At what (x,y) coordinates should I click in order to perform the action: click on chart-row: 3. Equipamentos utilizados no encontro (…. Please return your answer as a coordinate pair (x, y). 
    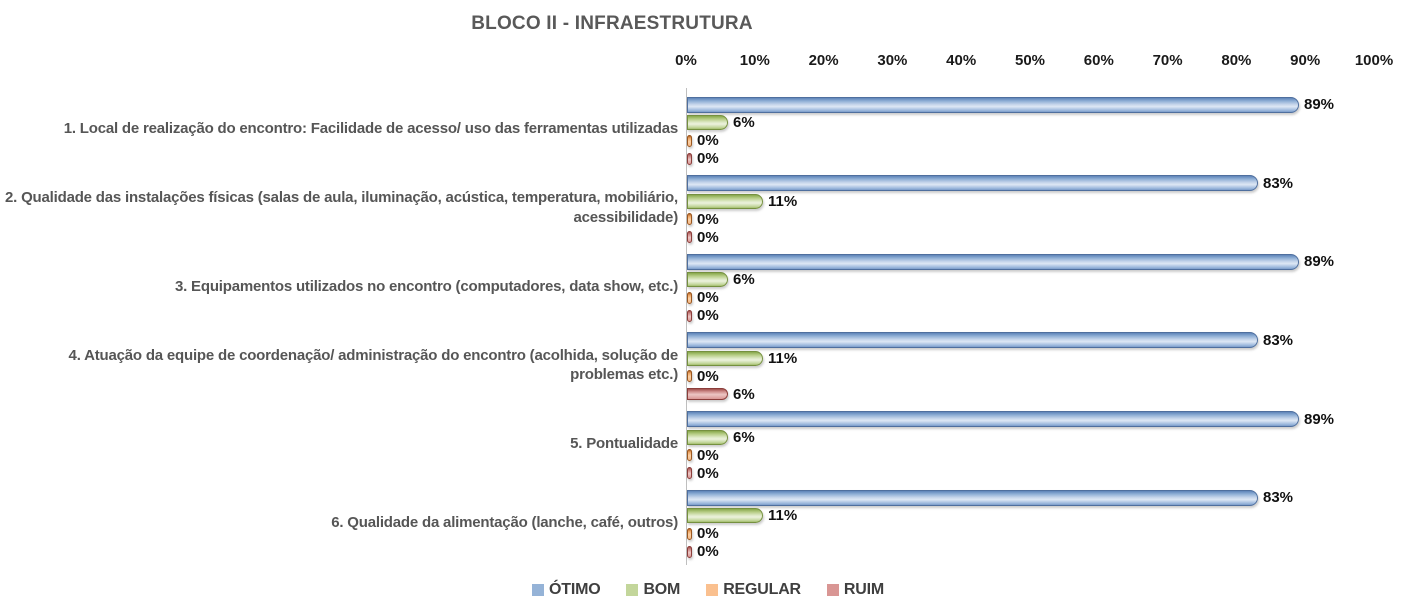
    Looking at the image, I should click on (708, 286).